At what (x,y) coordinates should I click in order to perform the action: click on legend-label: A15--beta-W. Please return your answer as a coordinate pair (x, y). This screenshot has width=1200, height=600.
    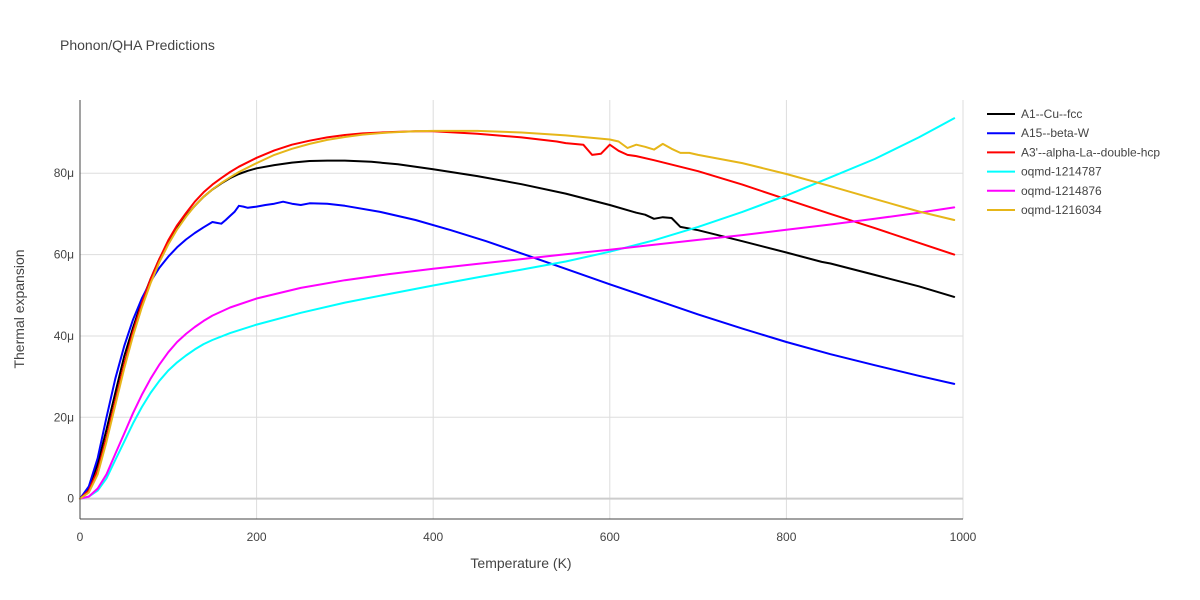
    Looking at the image, I should click on (1055, 133).